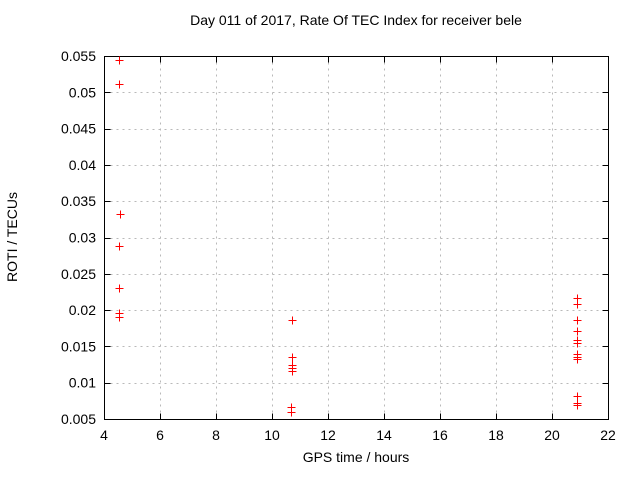 This screenshot has width=640, height=480. I want to click on y-tick-label: 0.005, so click(78, 419).